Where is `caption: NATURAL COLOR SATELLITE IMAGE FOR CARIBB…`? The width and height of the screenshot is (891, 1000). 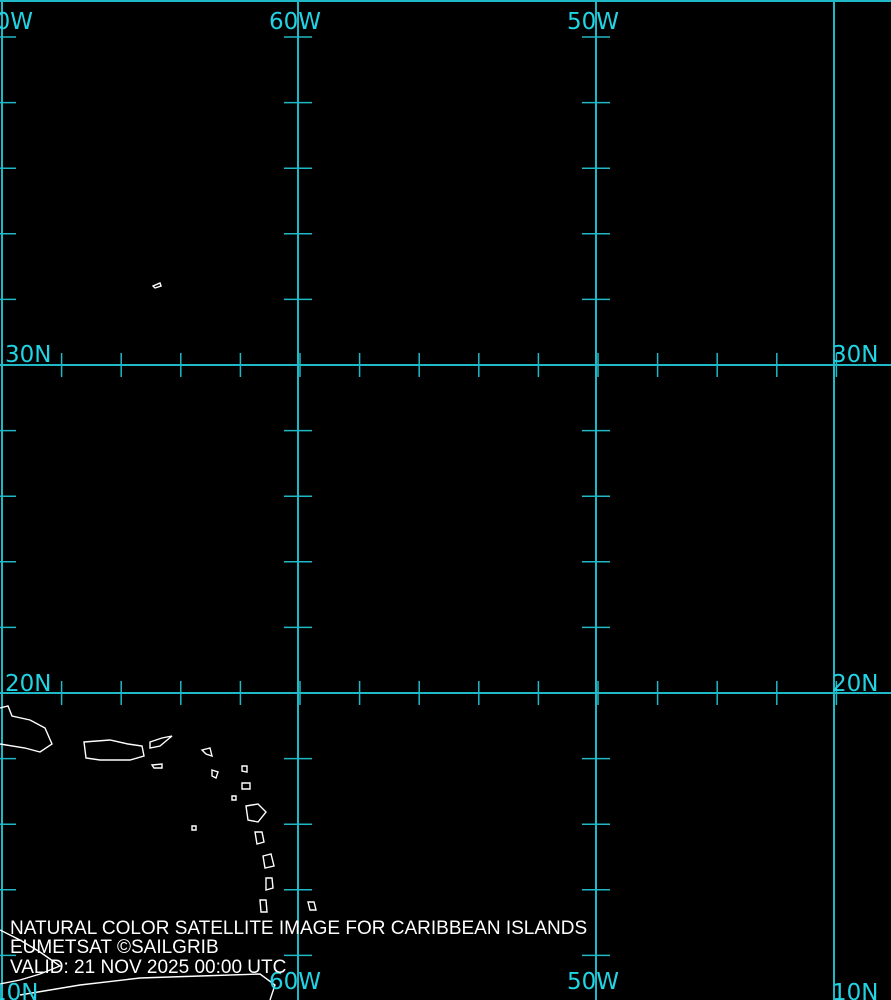
caption: NATURAL COLOR SATELLITE IMAGE FOR CARIBB… is located at coordinates (298, 948).